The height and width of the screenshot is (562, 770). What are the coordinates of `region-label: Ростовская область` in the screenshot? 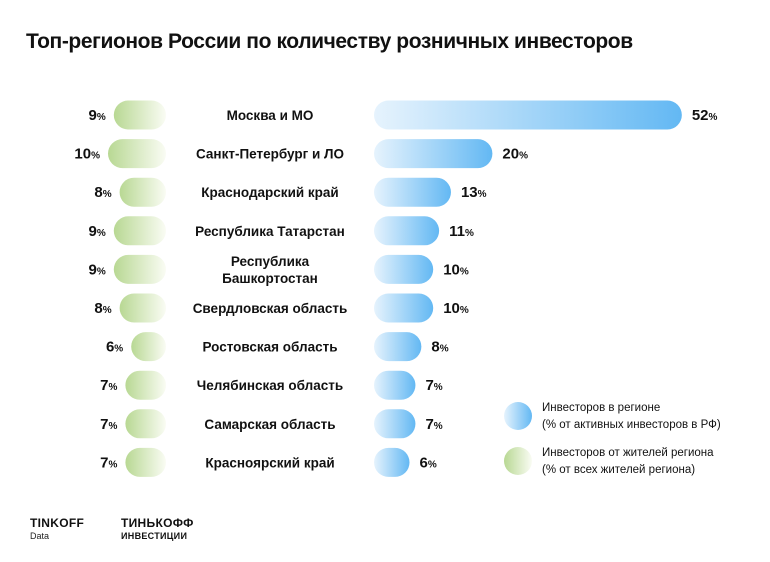 It's located at (269, 347).